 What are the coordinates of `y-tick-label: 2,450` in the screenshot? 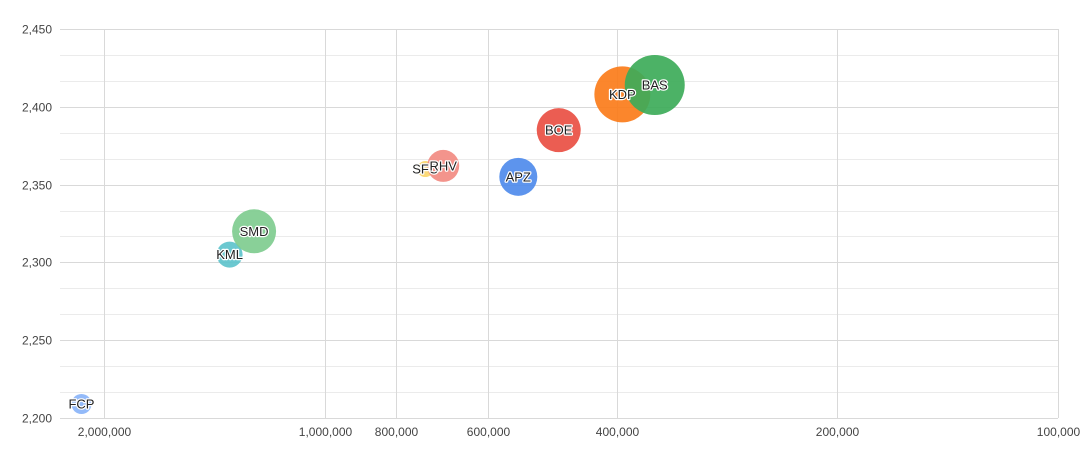 It's located at (37, 30).